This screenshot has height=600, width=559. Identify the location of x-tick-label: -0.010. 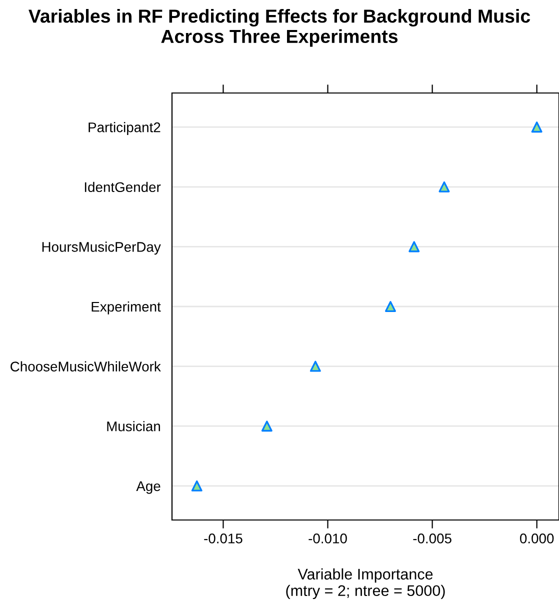
(327, 539).